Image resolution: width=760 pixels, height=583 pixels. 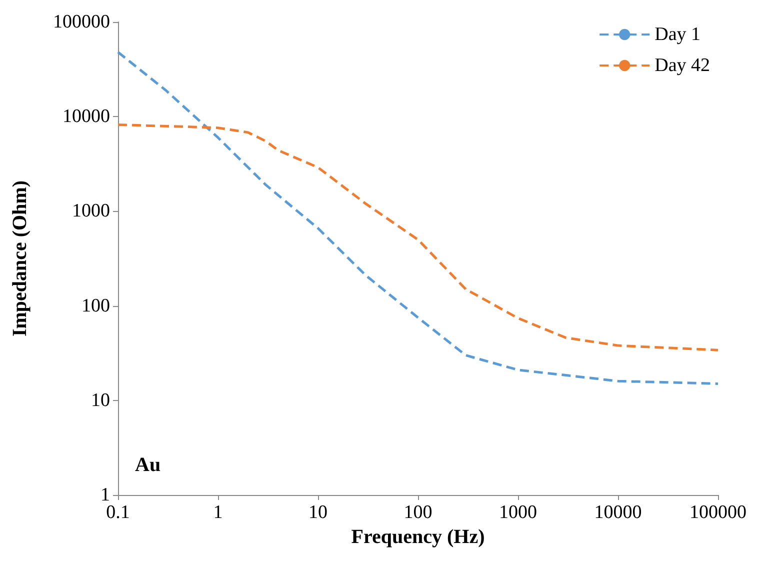 I want to click on y-tick-label: 1000, so click(x=91, y=211).